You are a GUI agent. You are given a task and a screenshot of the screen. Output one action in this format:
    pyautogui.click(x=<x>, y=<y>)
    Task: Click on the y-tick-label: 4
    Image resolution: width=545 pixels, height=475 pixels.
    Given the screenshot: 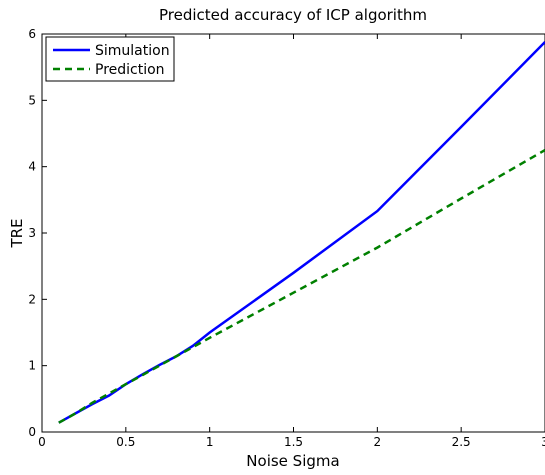 What is the action you would take?
    pyautogui.click(x=32, y=167)
    